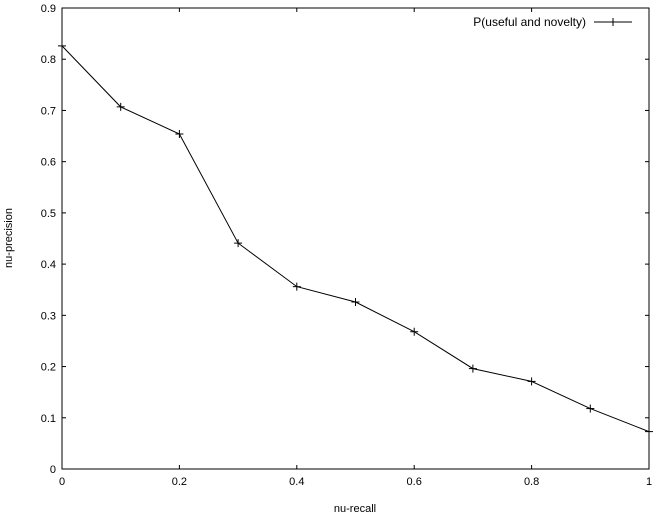 The width and height of the screenshot is (660, 514). I want to click on y-tick-label: 0.5, so click(48, 214).